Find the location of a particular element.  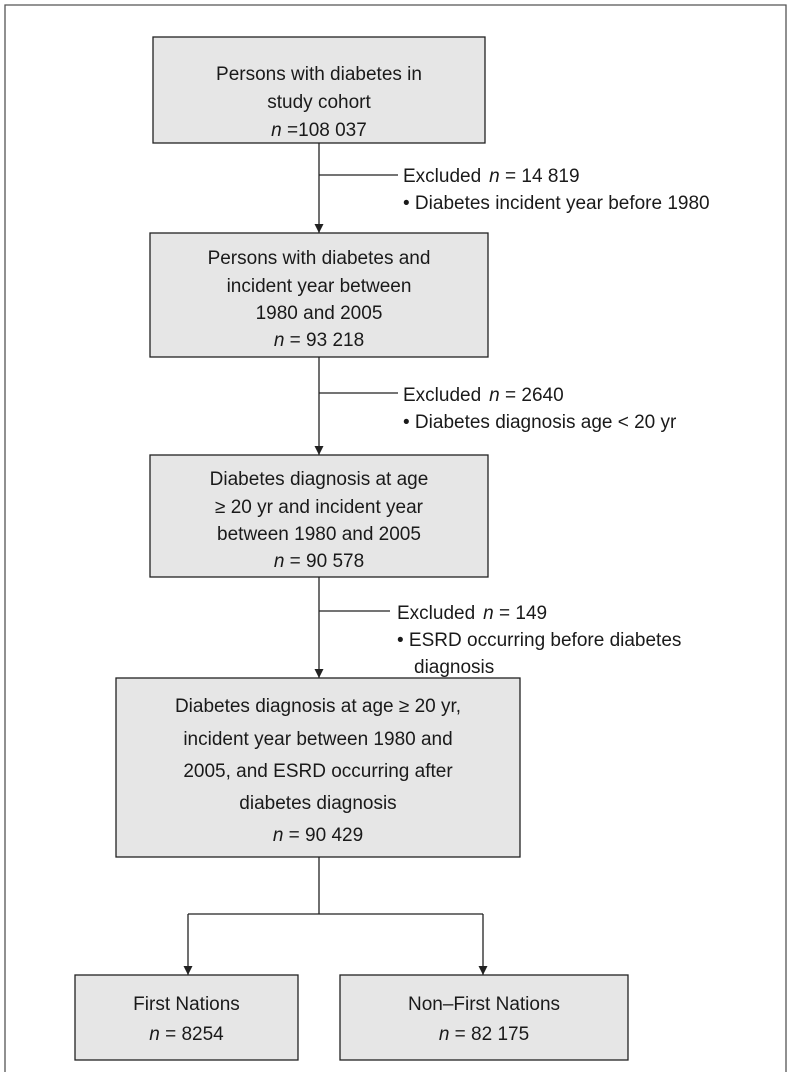

n-value: = 82 175 is located at coordinates (489, 1034).